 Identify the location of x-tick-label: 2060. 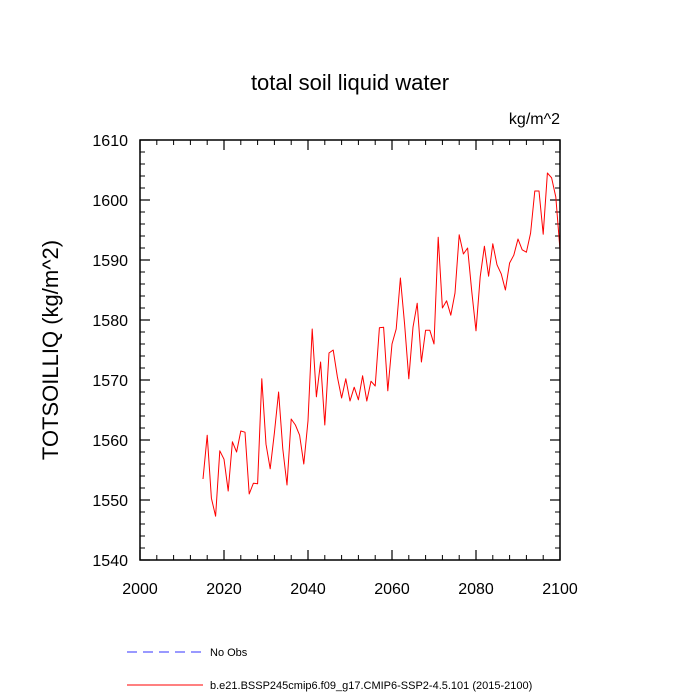
(392, 589).